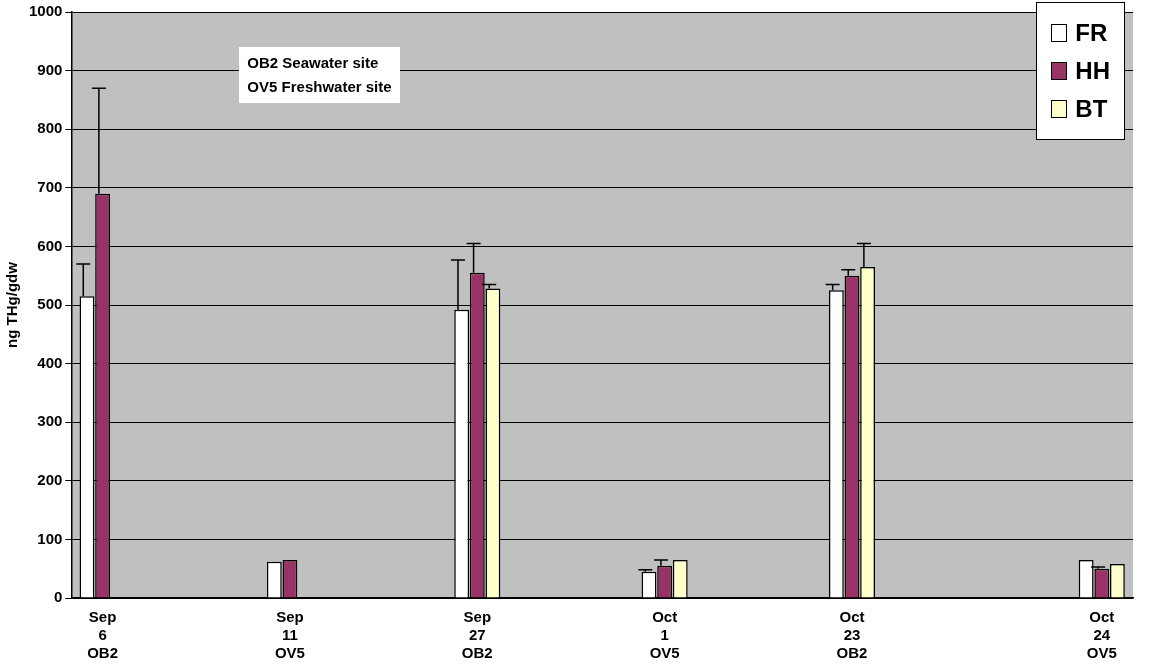 This screenshot has width=1153, height=666. What do you see at coordinates (1091, 109) in the screenshot?
I see `legend-label: BT` at bounding box center [1091, 109].